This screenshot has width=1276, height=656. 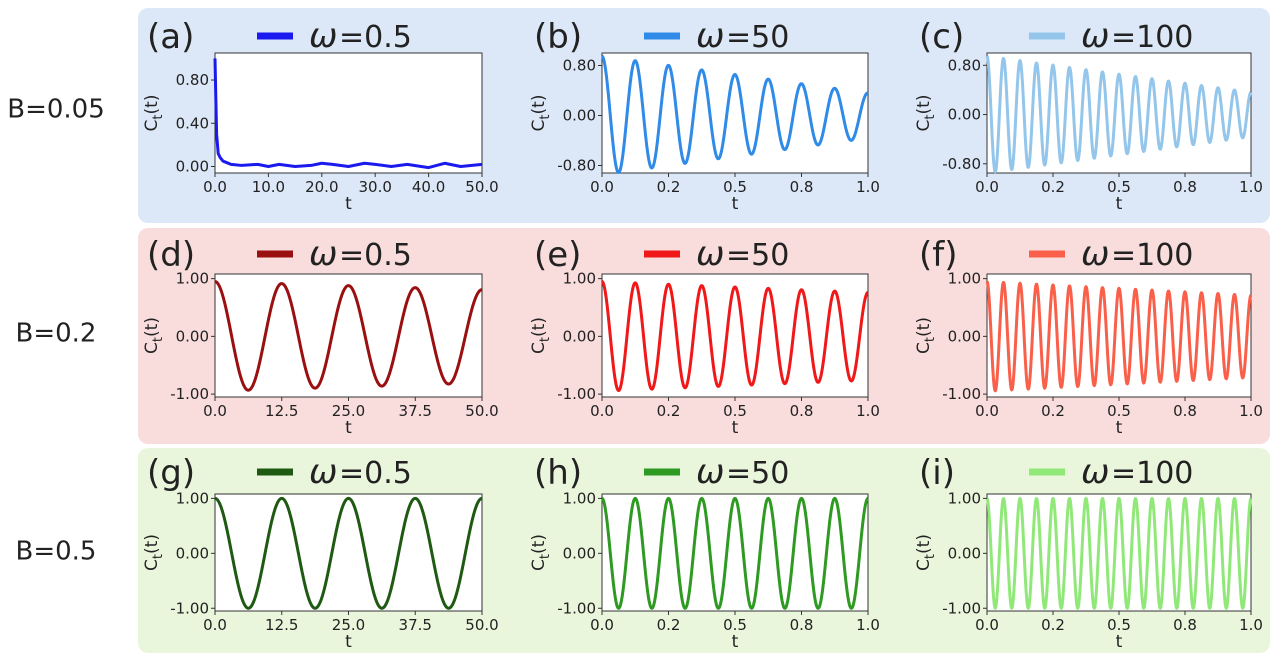 I want to click on row-label-3: B=0.5, so click(x=56, y=552).